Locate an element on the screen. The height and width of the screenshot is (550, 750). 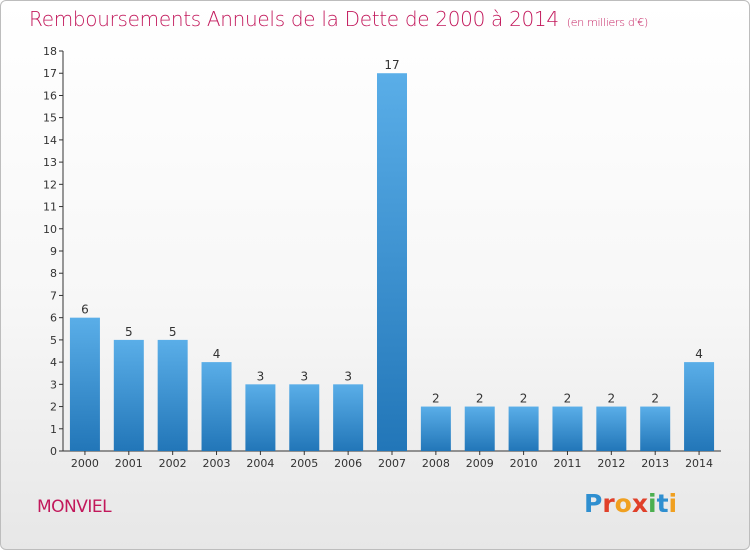
y-tick-label: 17 is located at coordinates (50, 73).